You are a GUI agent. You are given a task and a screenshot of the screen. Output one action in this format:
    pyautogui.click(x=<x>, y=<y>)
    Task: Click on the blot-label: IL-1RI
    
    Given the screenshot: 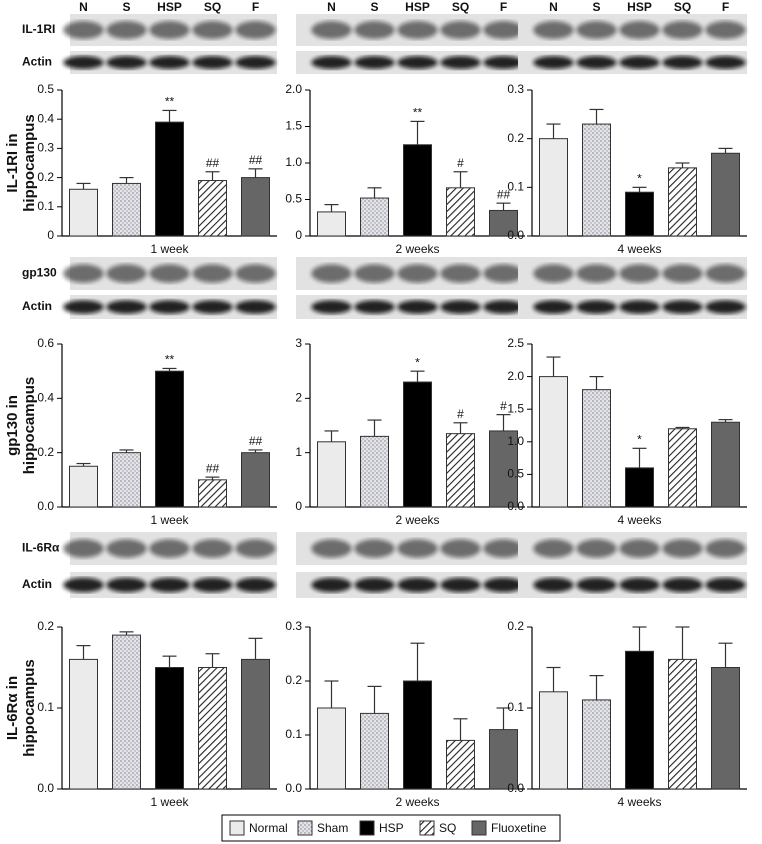 What is the action you would take?
    pyautogui.click(x=38, y=29)
    